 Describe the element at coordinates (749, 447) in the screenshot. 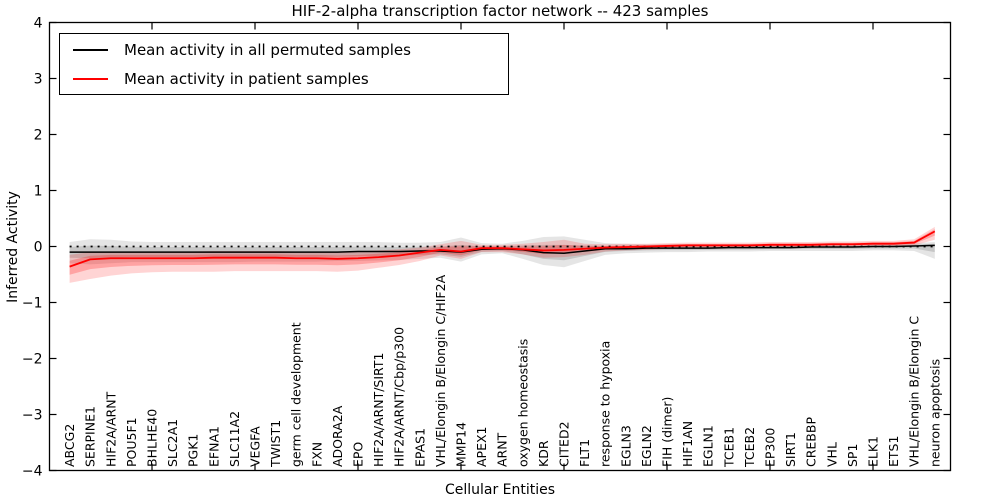

I see `category-label: TCEB2` at that location.